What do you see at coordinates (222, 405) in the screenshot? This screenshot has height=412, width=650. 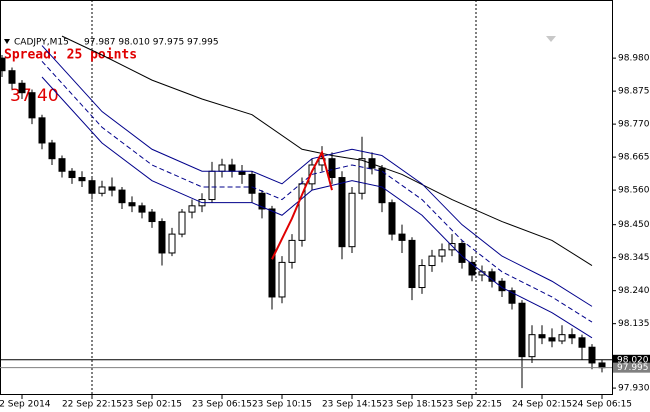 I see `x-tick-label: 23 Sep 06:15` at bounding box center [222, 405].